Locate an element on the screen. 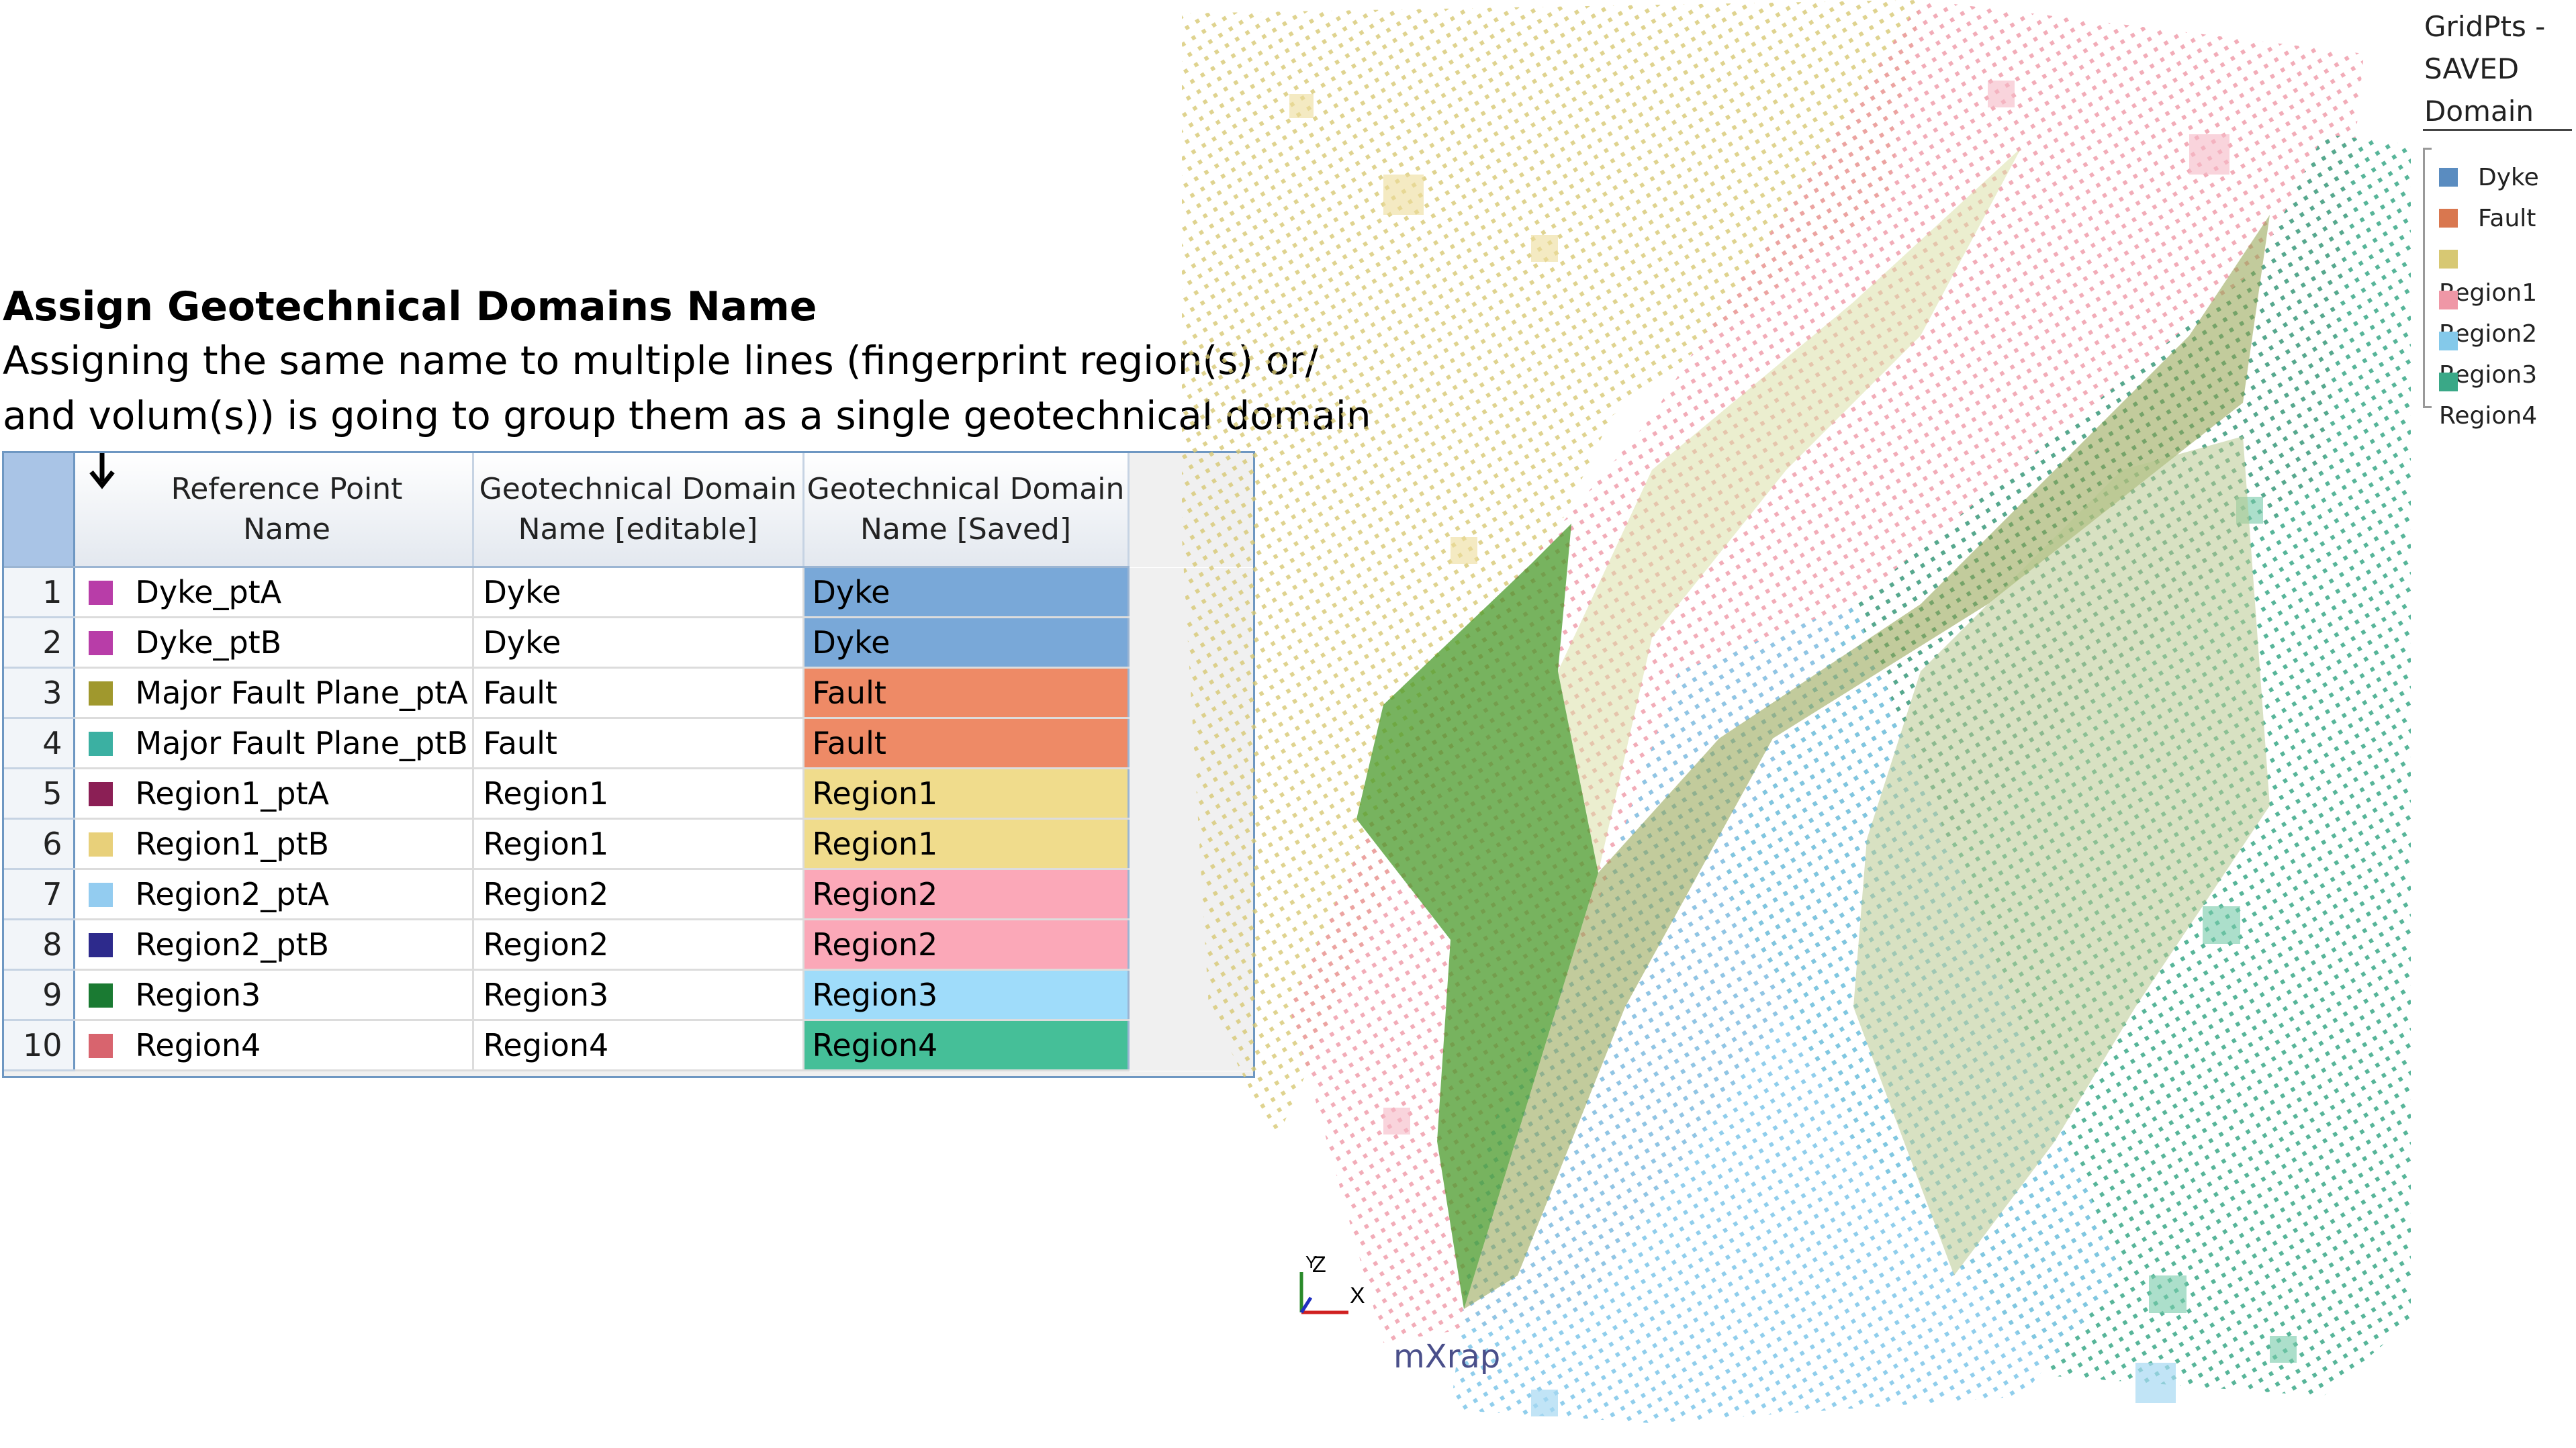  reference-point-name: Dyke_ptB is located at coordinates (208, 642).